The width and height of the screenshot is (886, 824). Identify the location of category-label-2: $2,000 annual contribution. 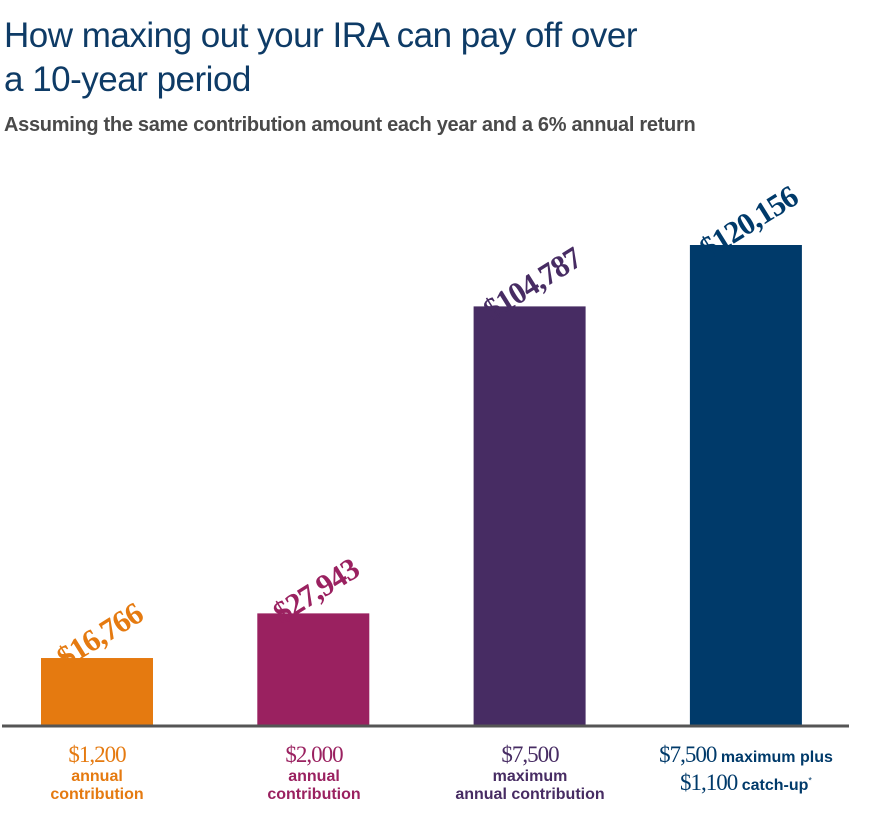
(314, 773).